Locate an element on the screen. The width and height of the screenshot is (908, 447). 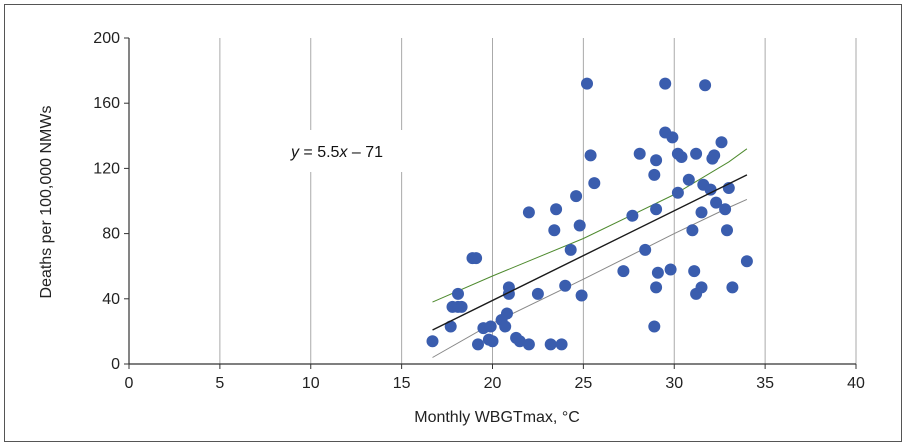
x-tick-label: 40 is located at coordinates (856, 383).